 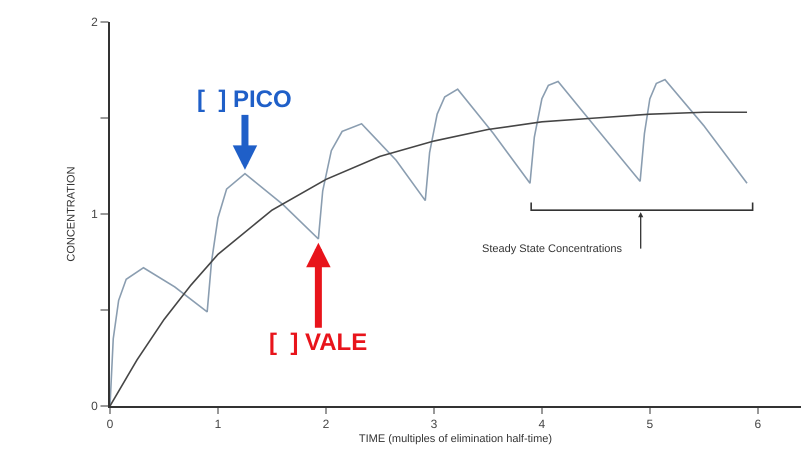 What do you see at coordinates (94, 406) in the screenshot?
I see `y-tick-label: 0` at bounding box center [94, 406].